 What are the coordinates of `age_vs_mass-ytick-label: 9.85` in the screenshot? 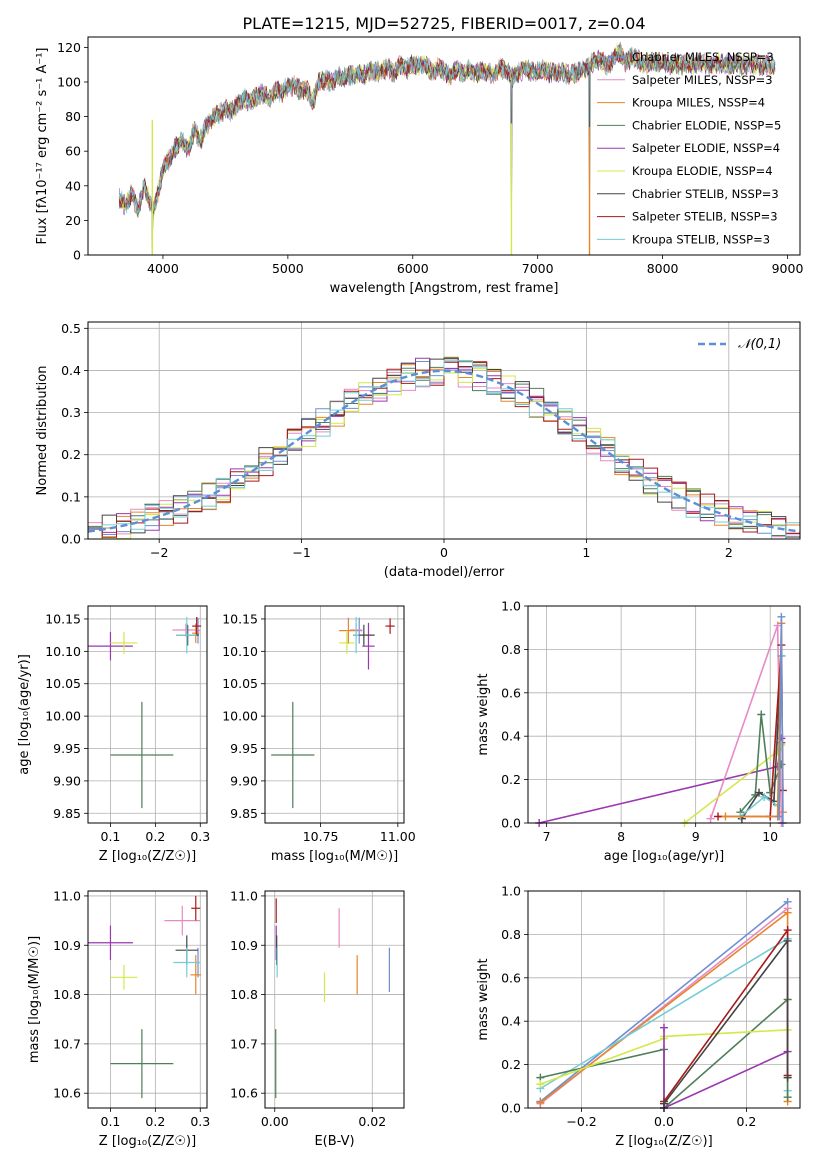 It's located at (244, 813).